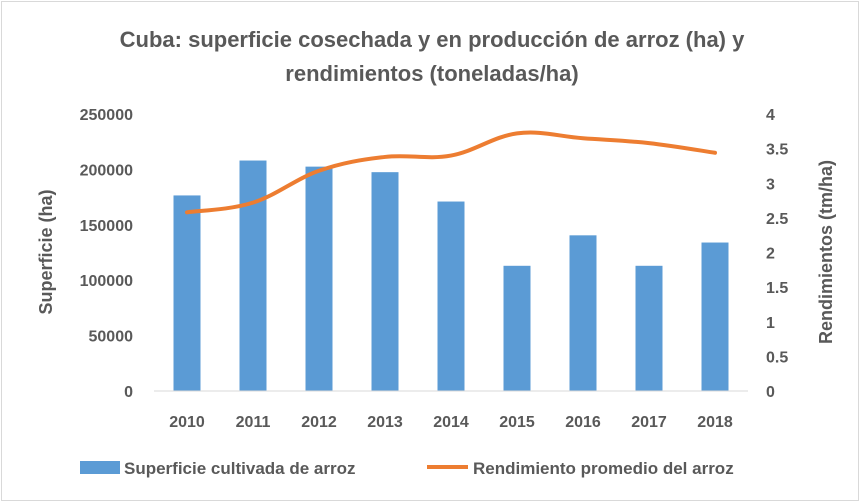 The width and height of the screenshot is (862, 504). What do you see at coordinates (583, 313) in the screenshot?
I see `bar-2016` at bounding box center [583, 313].